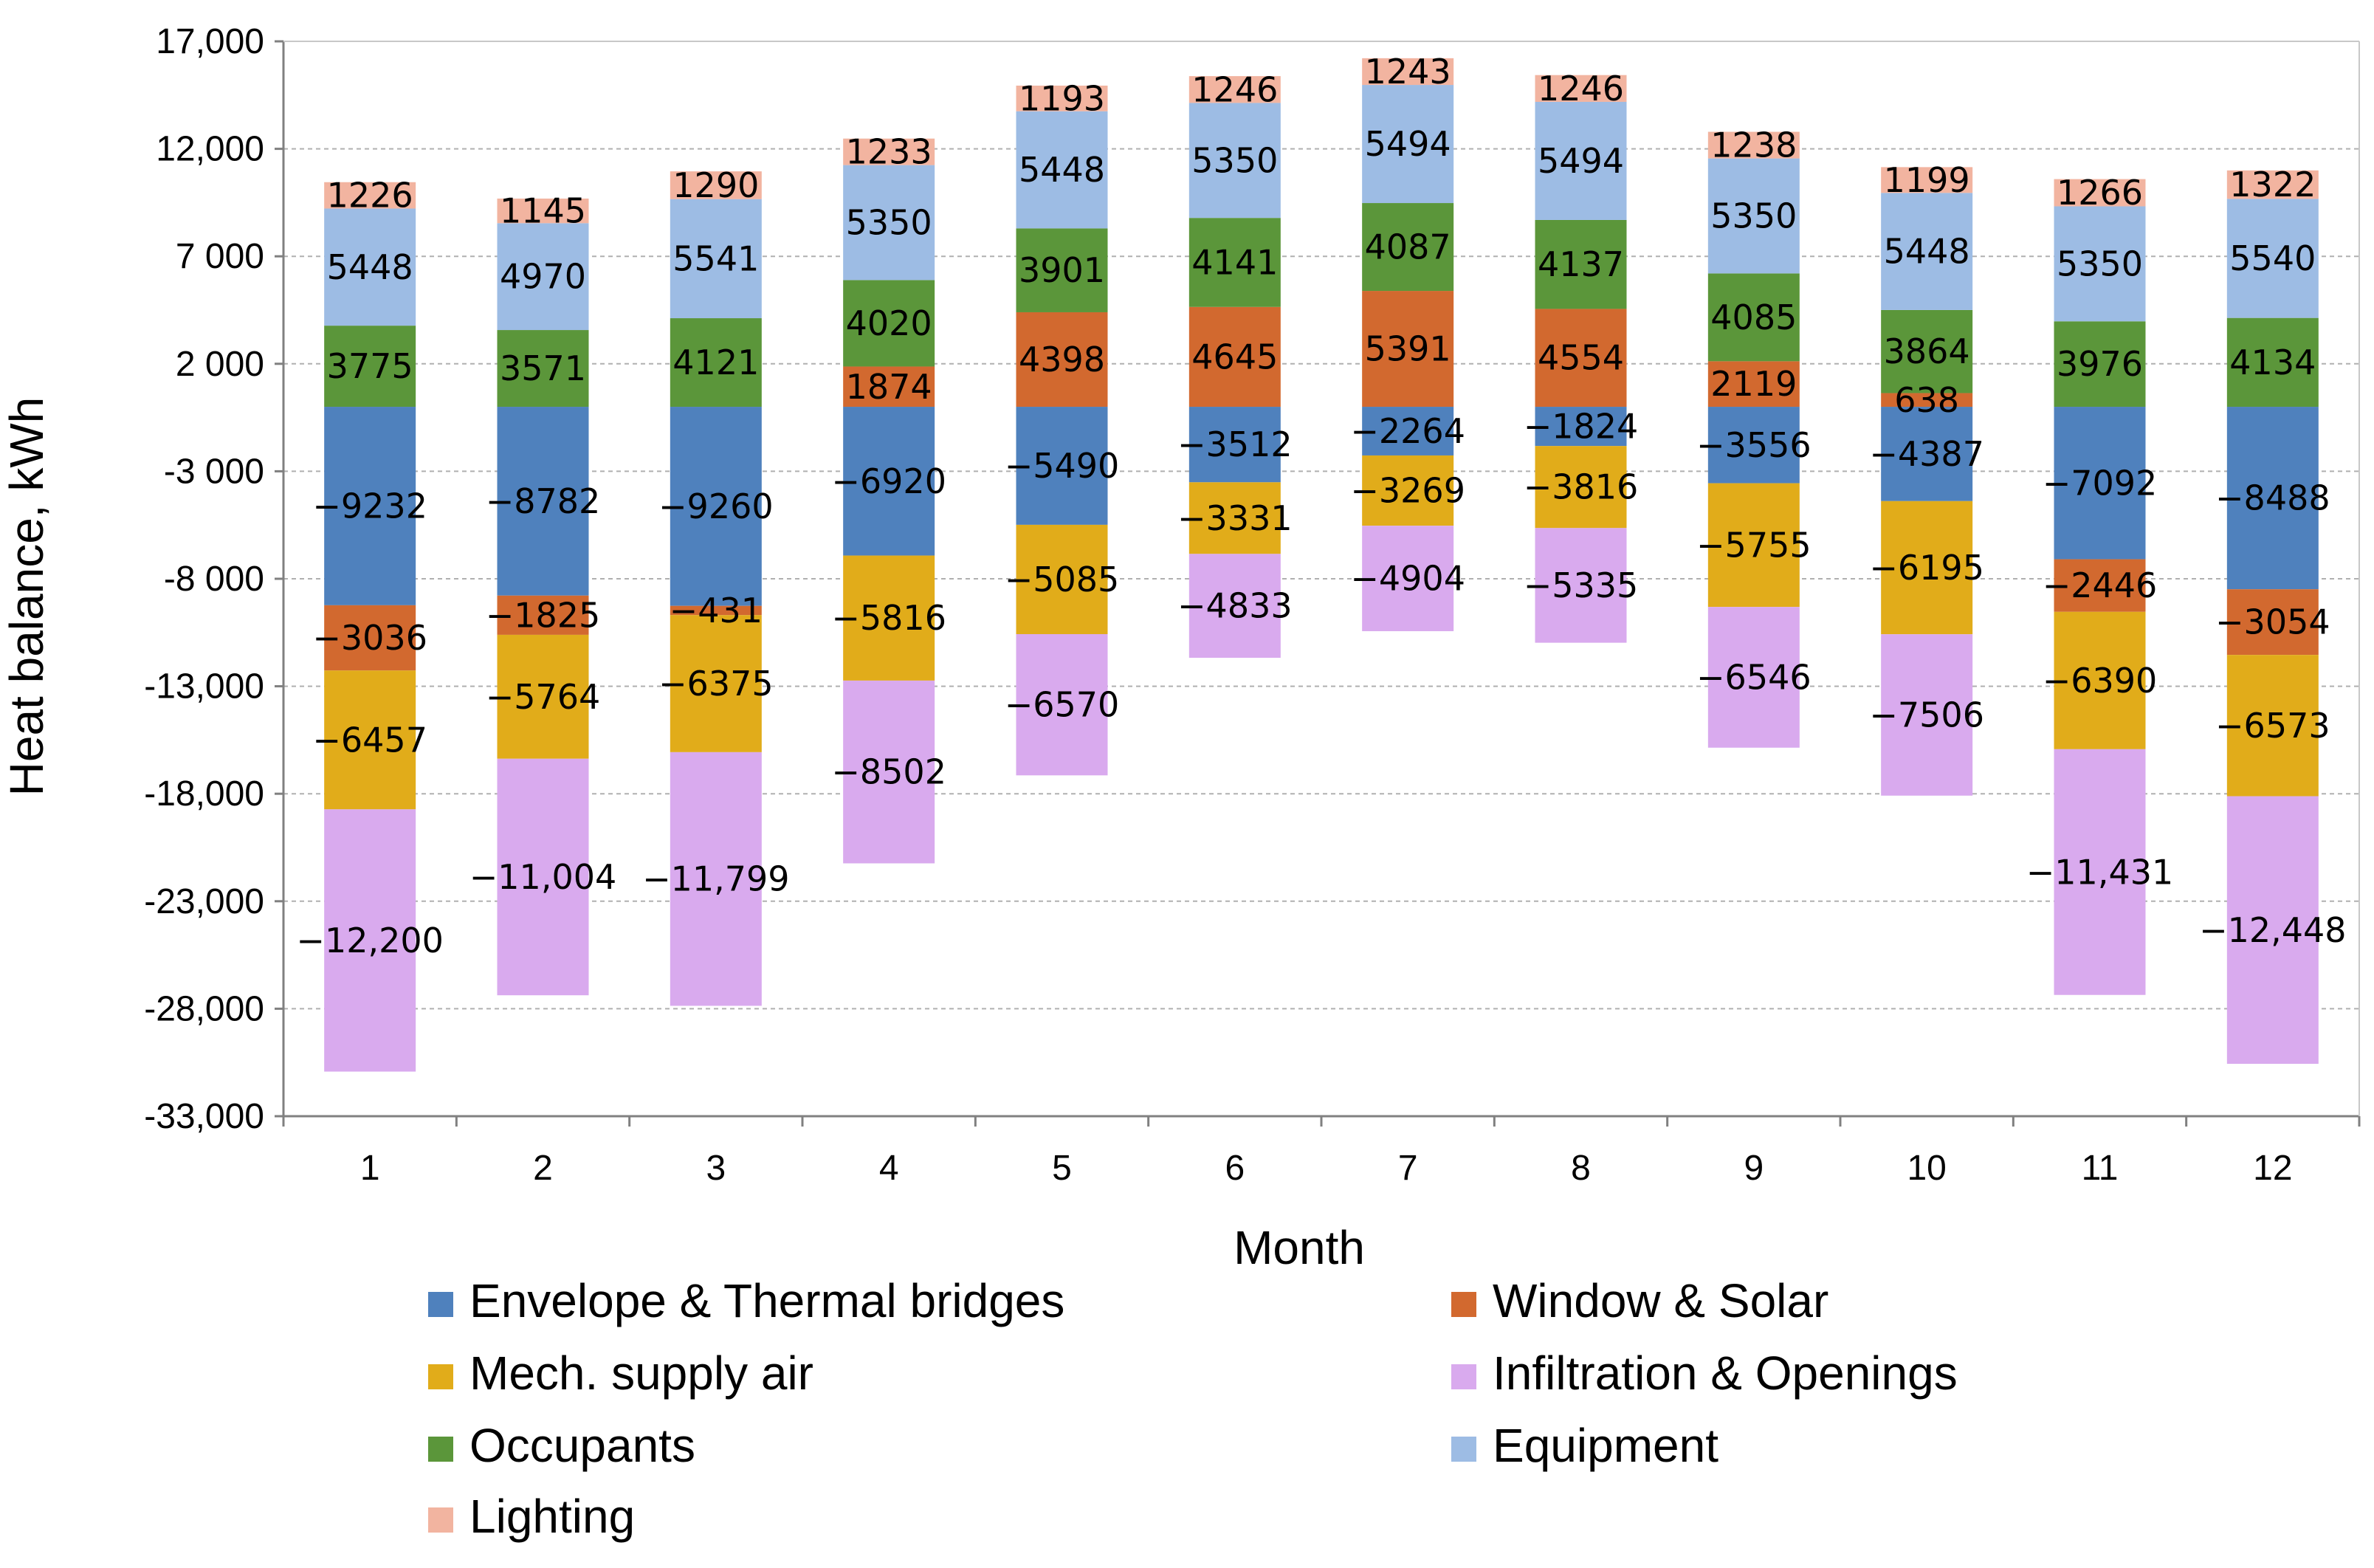 This screenshot has height=1568, width=2374. I want to click on data-label: −6570, so click(1062, 705).